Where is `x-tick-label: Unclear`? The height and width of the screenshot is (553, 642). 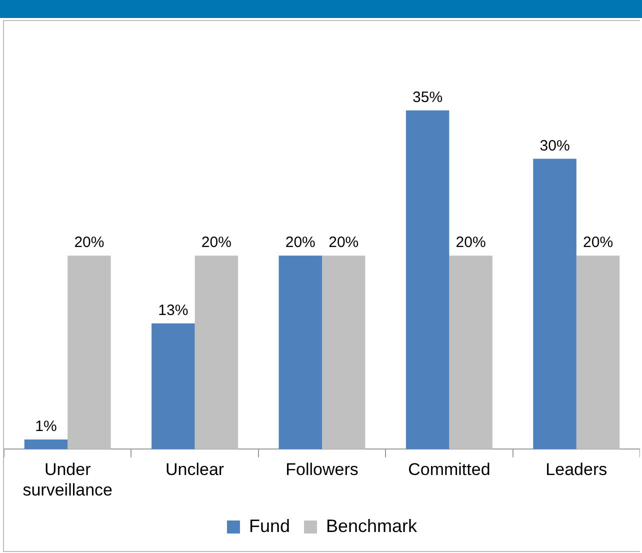
x-tick-label: Unclear is located at coordinates (195, 470).